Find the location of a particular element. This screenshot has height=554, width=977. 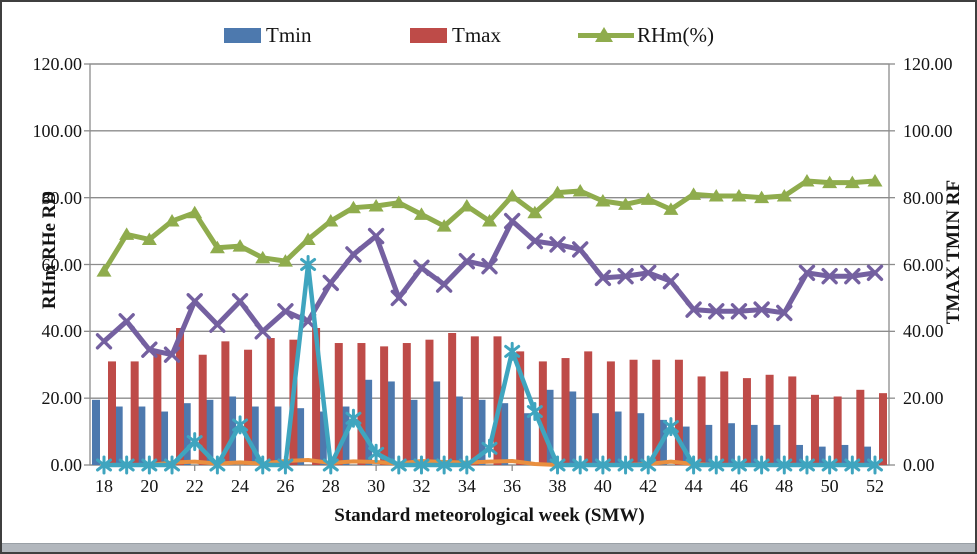

y-left-tick: 80.00 is located at coordinates (62, 197).